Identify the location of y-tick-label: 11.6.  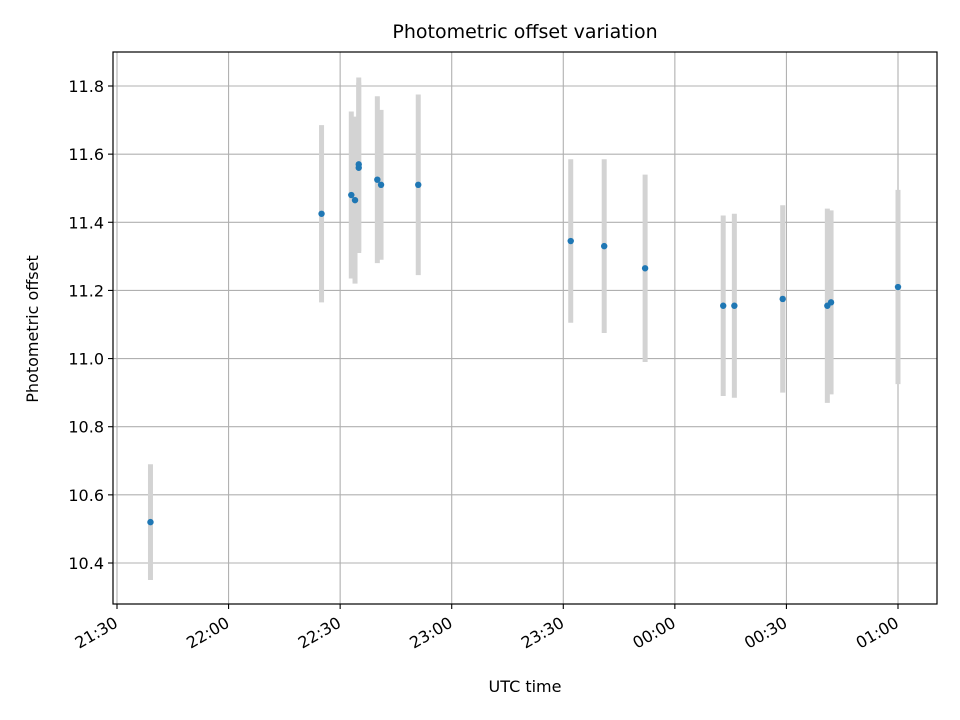
(86, 154).